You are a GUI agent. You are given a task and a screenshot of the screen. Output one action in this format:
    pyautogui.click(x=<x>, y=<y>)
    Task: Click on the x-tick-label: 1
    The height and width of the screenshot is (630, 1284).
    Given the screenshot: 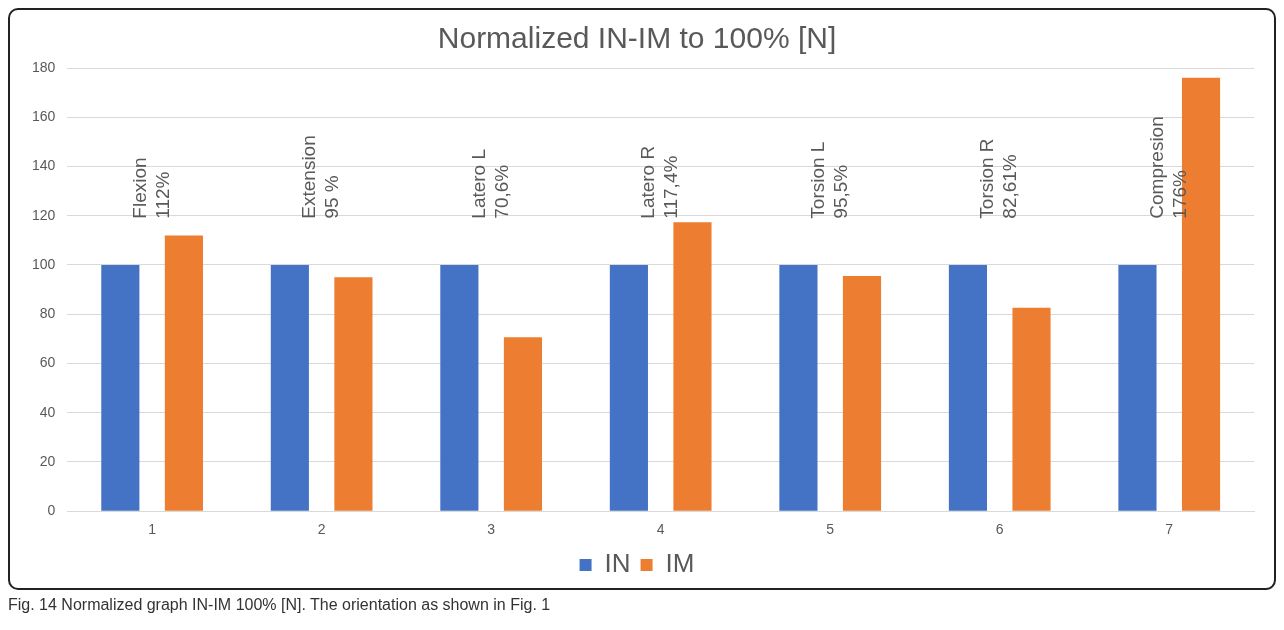 What is the action you would take?
    pyautogui.click(x=152, y=529)
    